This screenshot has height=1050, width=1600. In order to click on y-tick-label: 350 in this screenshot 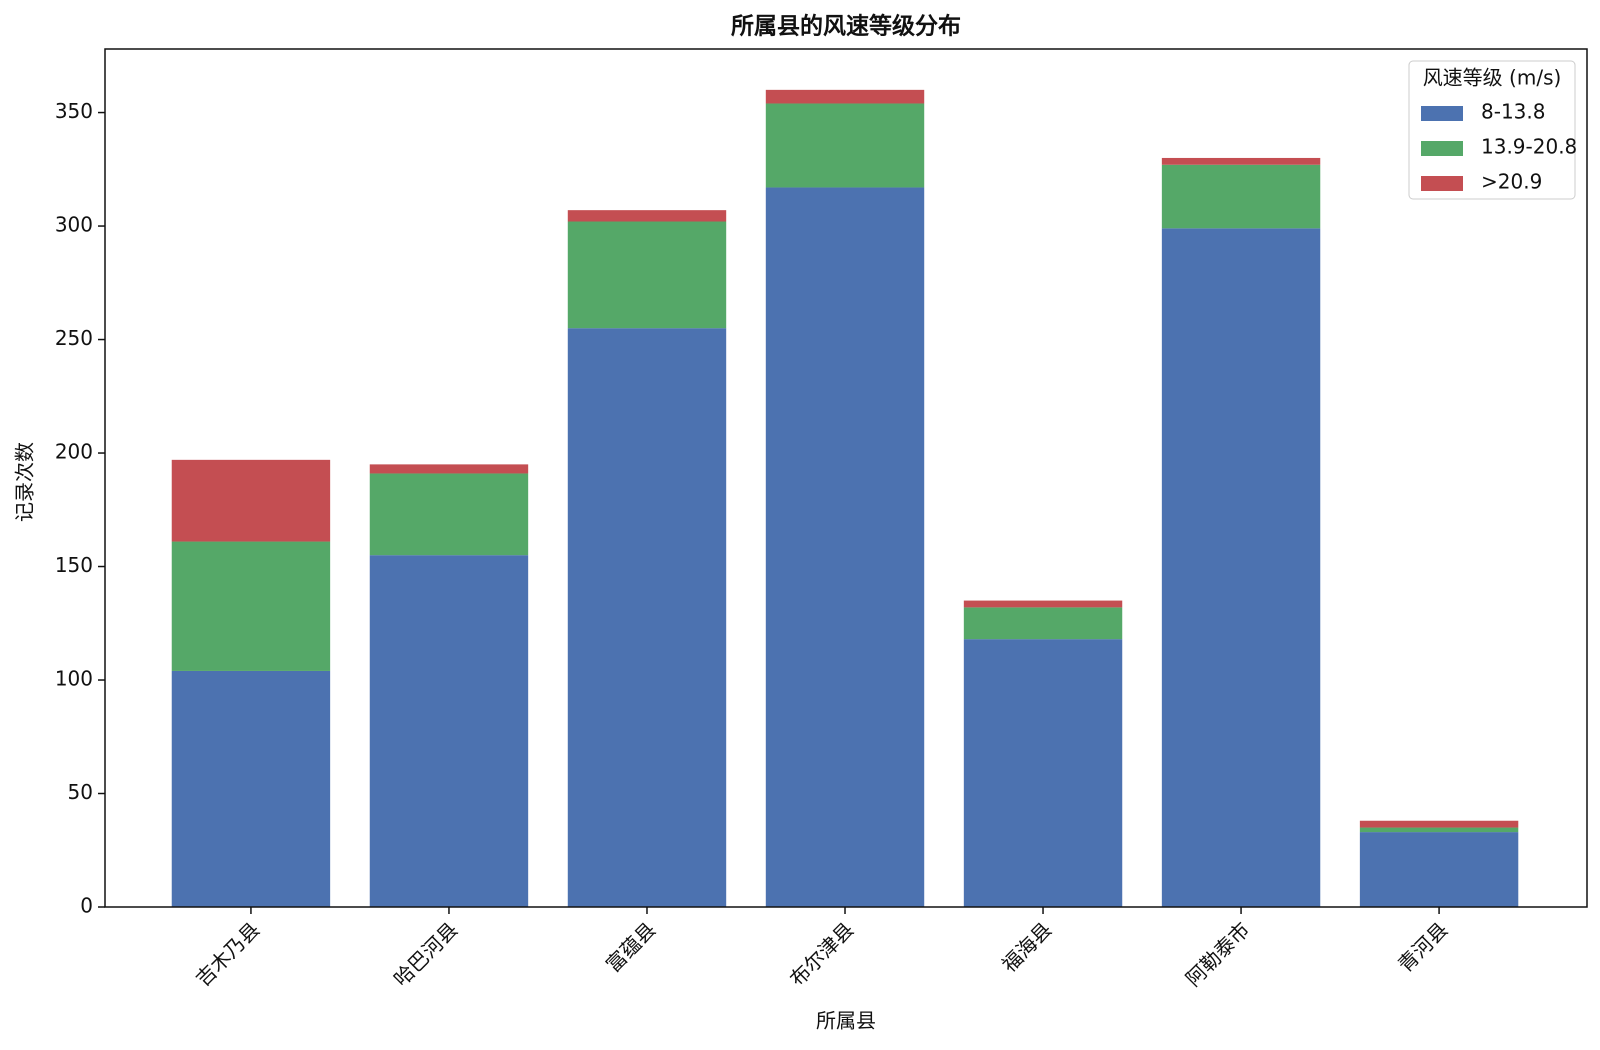, I will do `click(74, 111)`.